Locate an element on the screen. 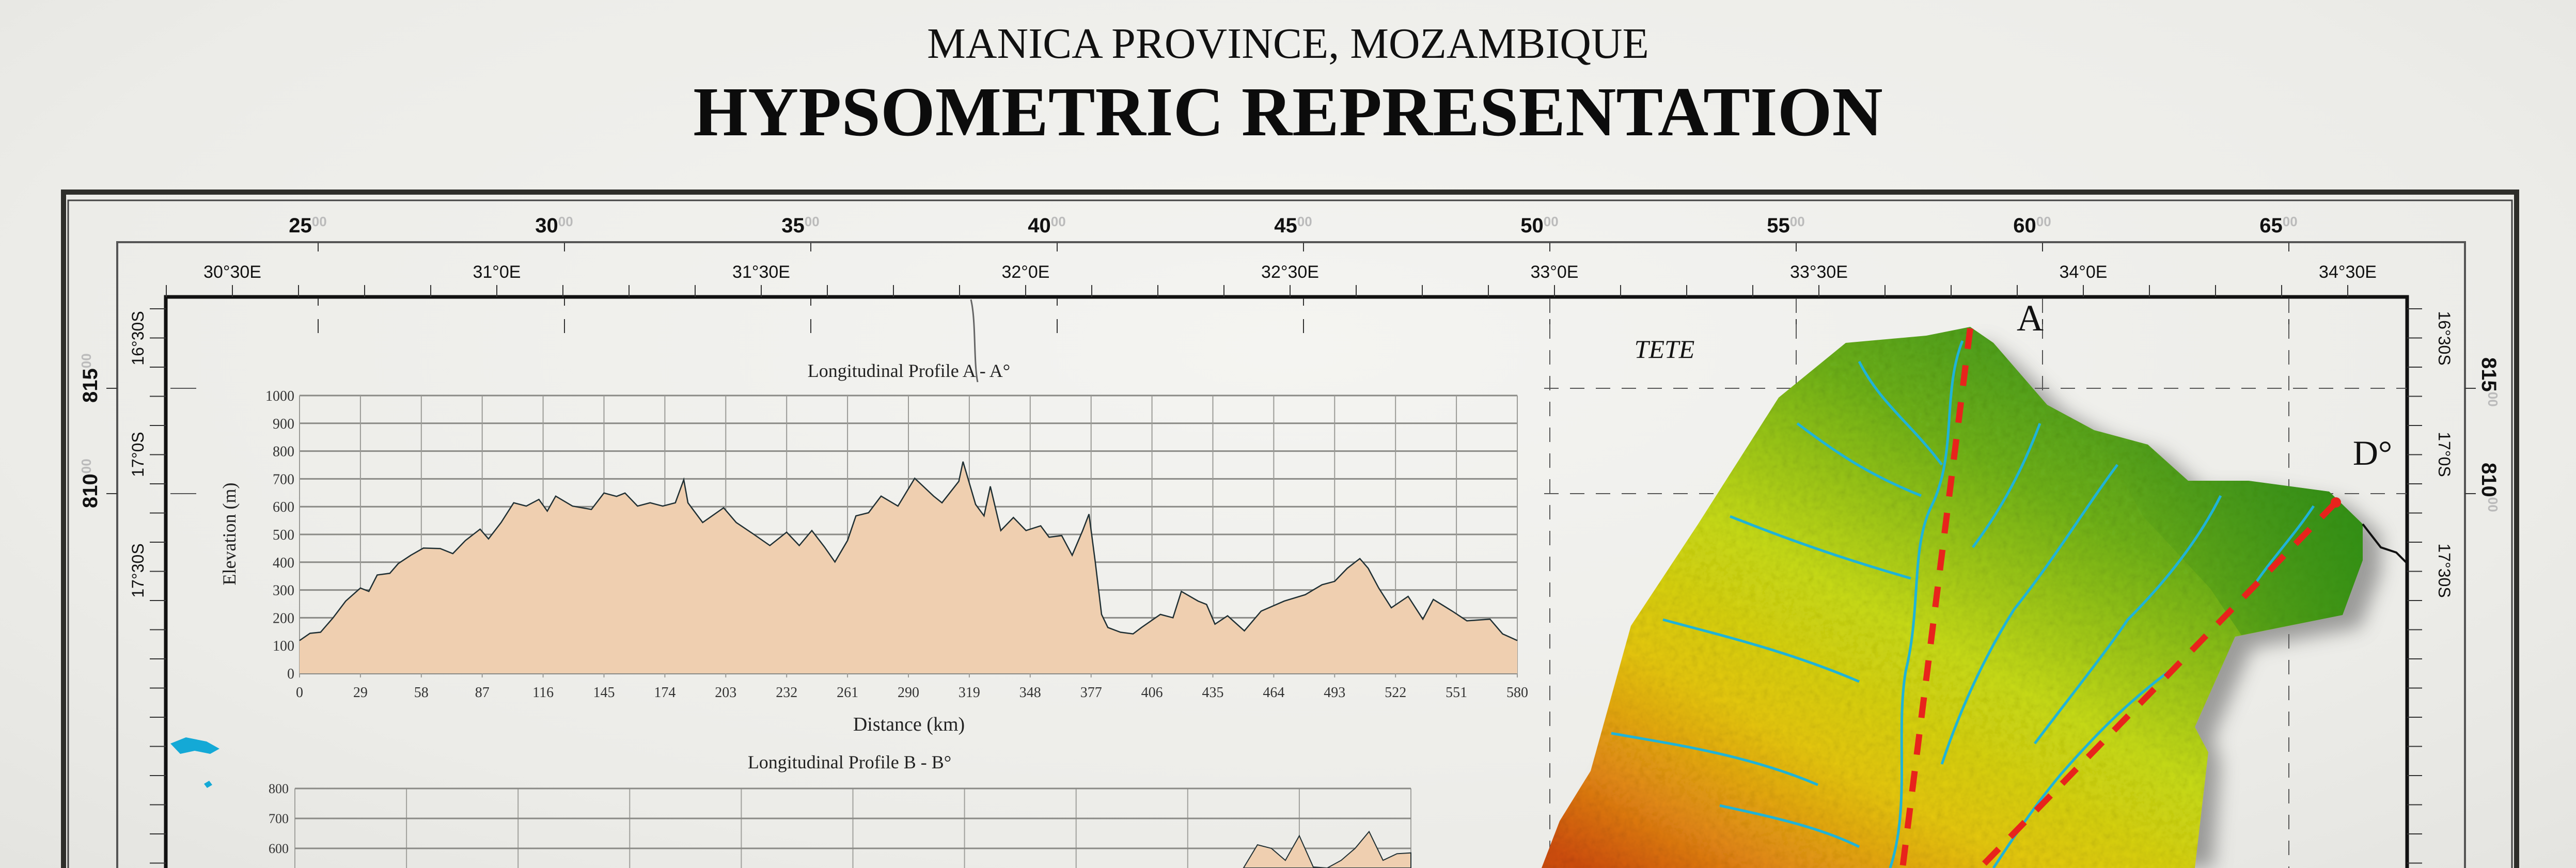 This screenshot has height=868, width=2576. x-tick-label: 174 is located at coordinates (665, 693).